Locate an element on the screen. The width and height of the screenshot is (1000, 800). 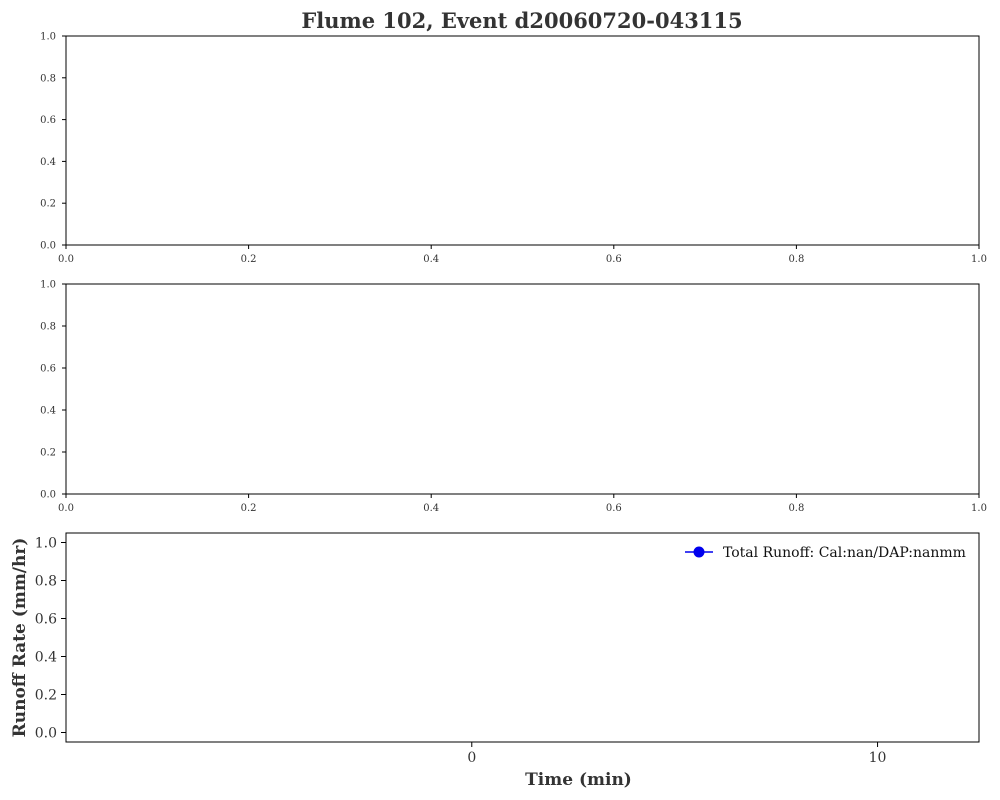
legend-marker is located at coordinates (699, 552).